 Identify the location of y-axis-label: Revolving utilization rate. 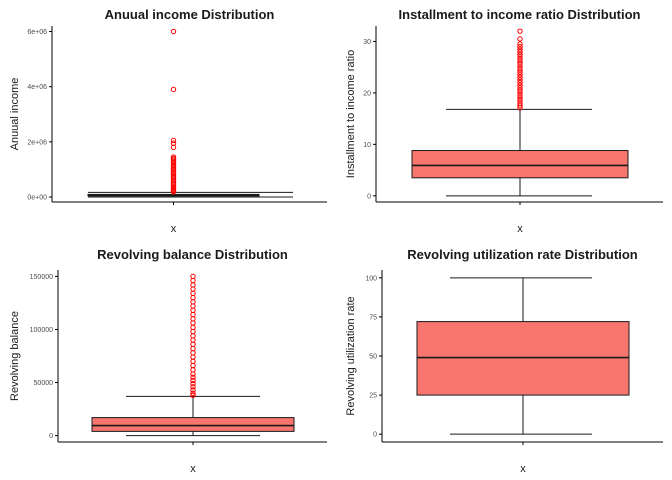
(351, 355).